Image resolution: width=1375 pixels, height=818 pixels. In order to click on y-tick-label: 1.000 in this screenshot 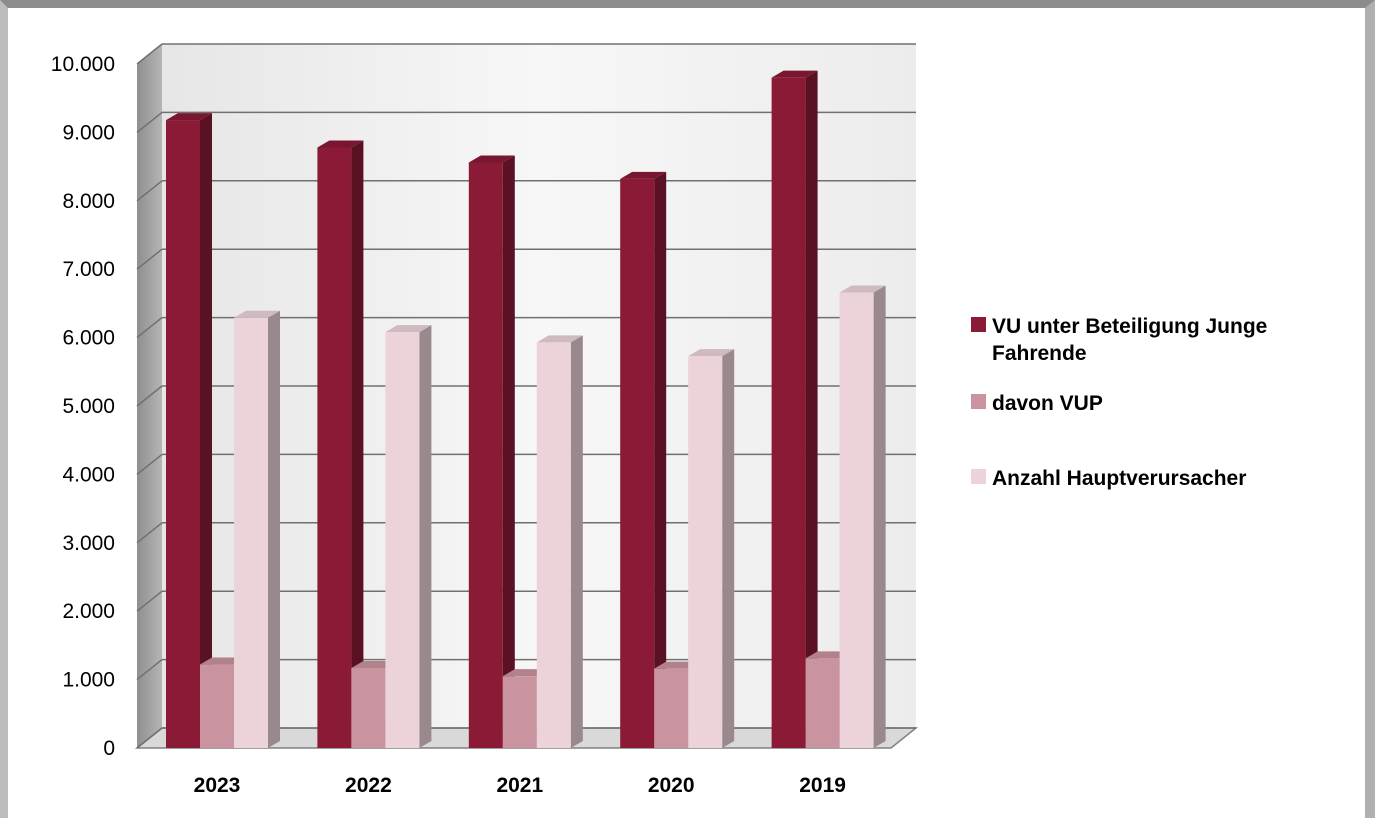, I will do `click(88, 680)`.